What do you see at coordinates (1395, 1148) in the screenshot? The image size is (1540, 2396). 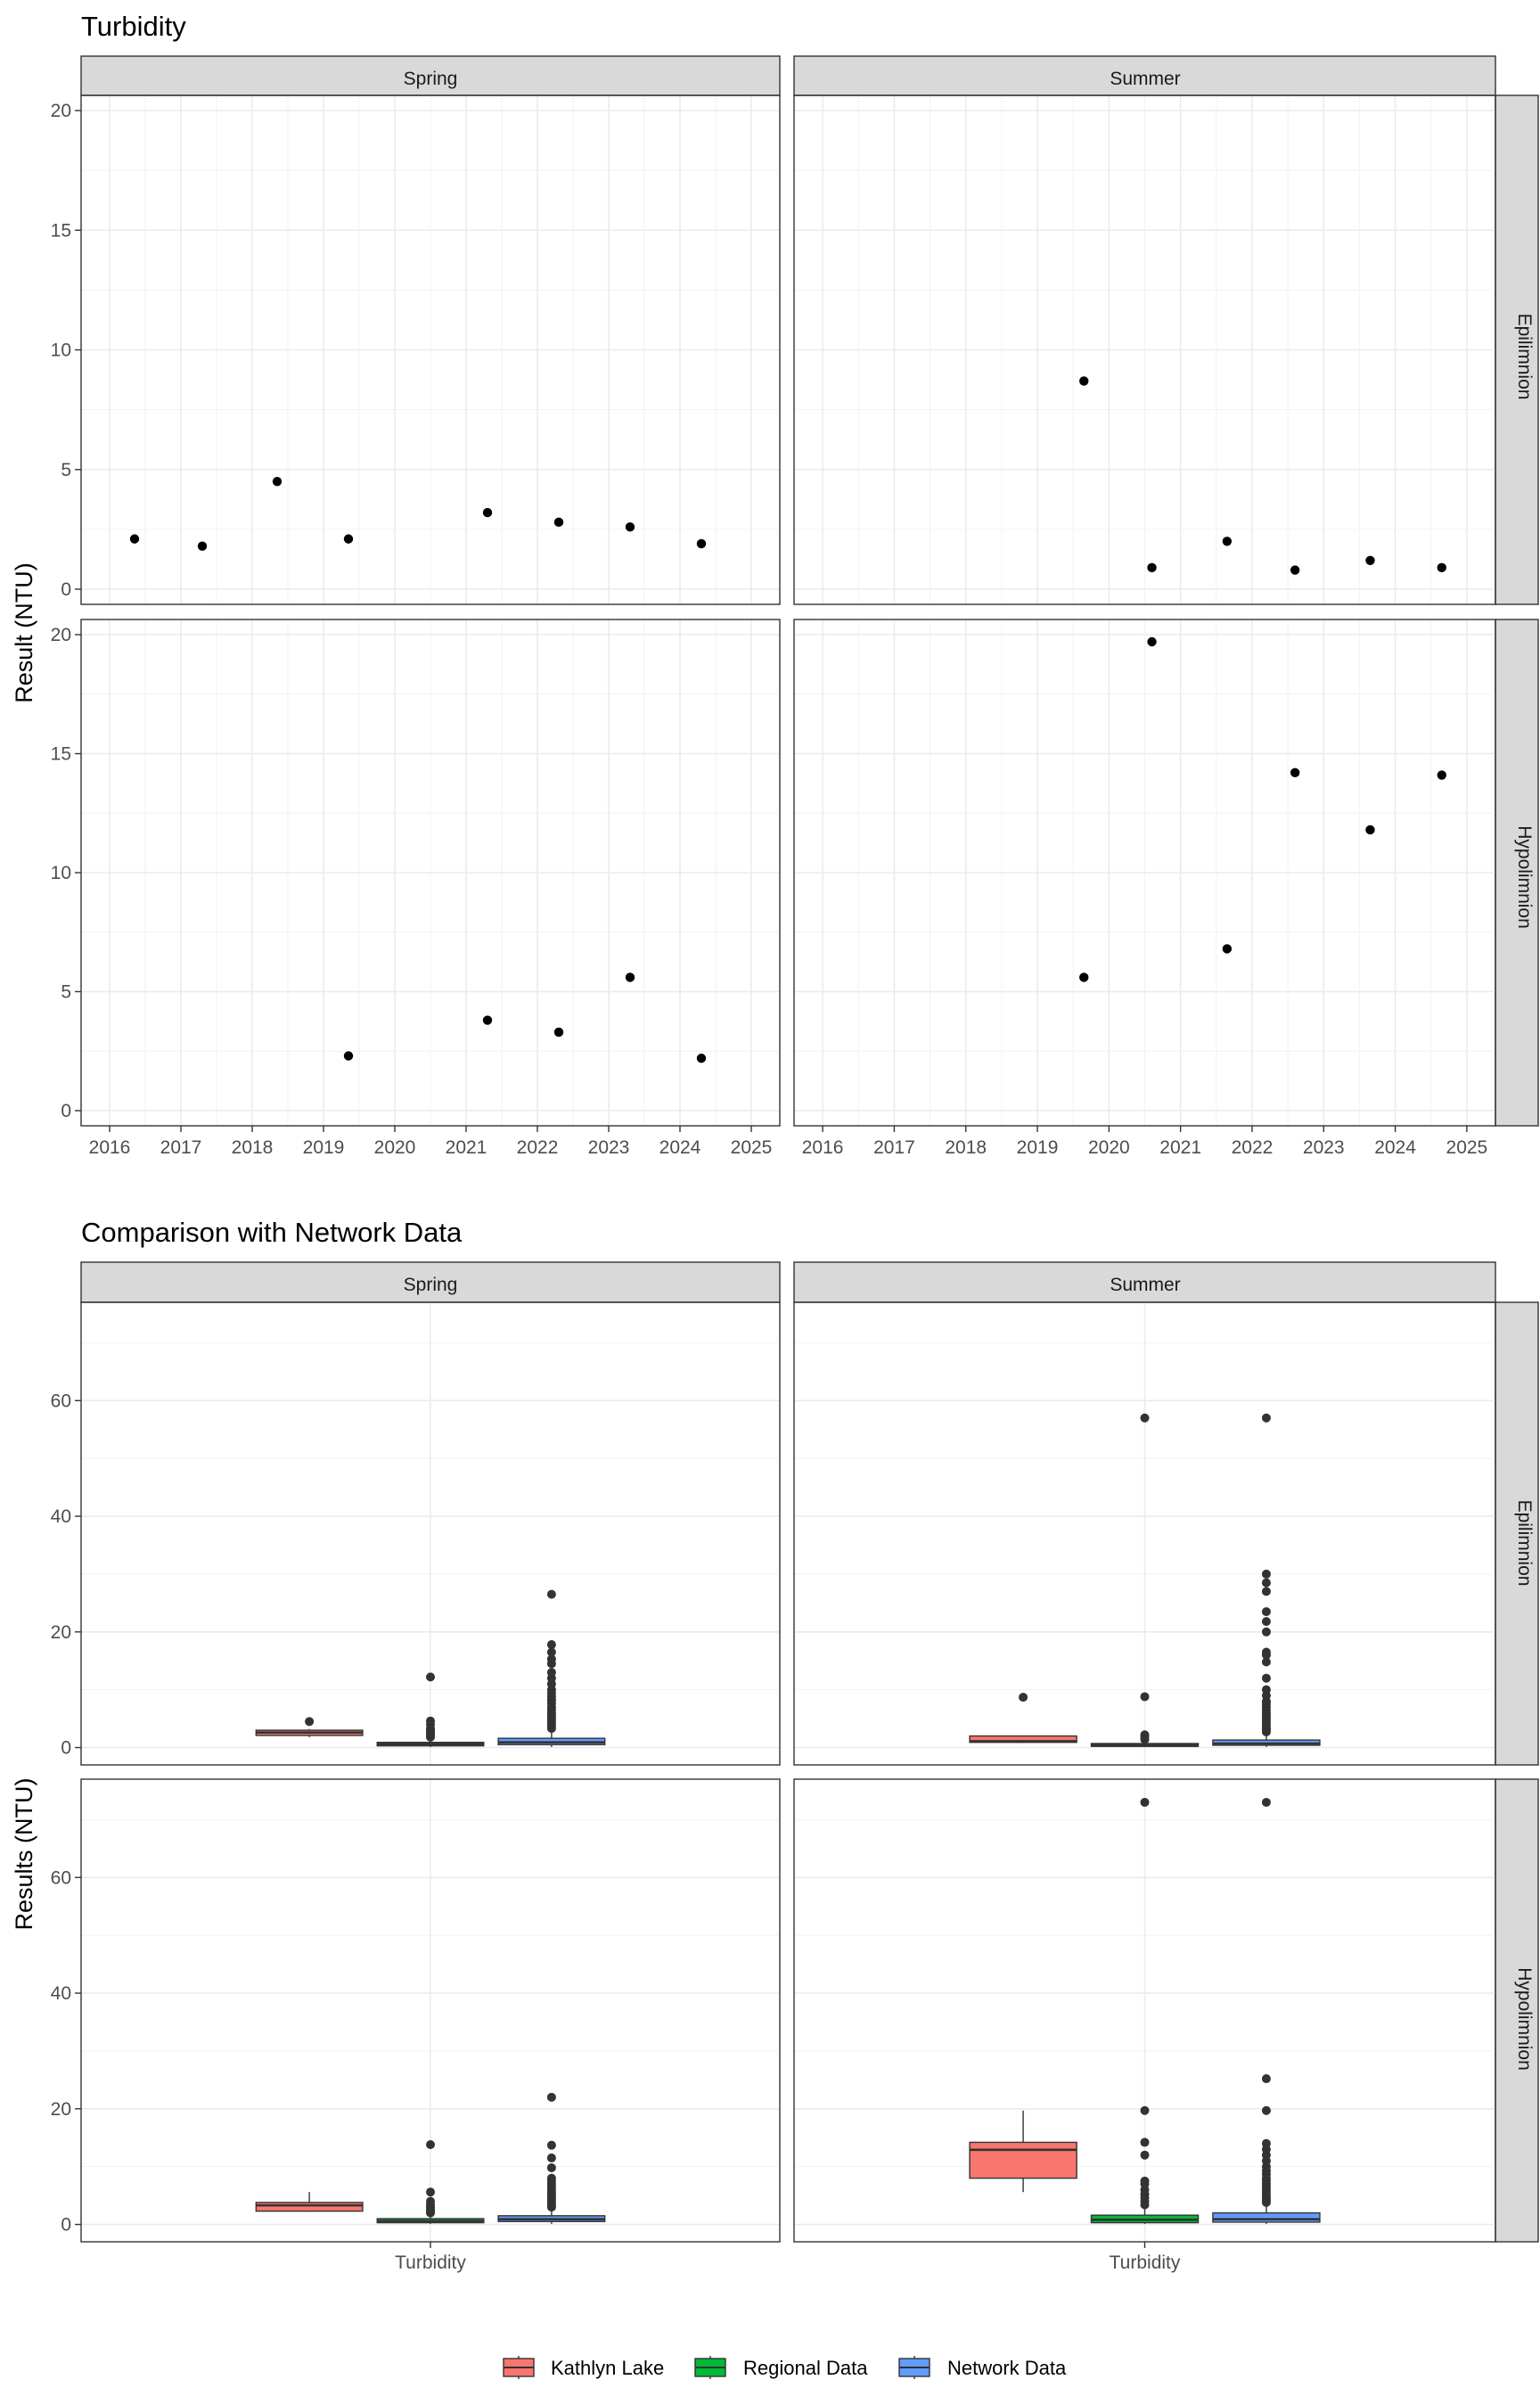 I see `x-tick-label: 2024` at bounding box center [1395, 1148].